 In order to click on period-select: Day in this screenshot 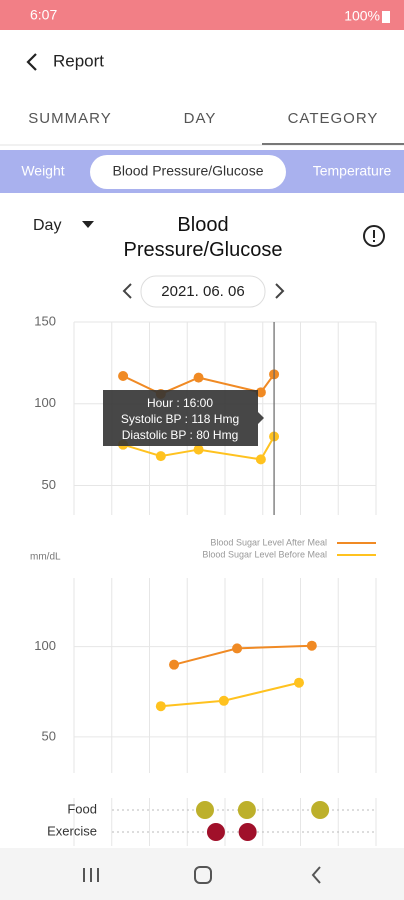, I will do `click(47, 225)`.